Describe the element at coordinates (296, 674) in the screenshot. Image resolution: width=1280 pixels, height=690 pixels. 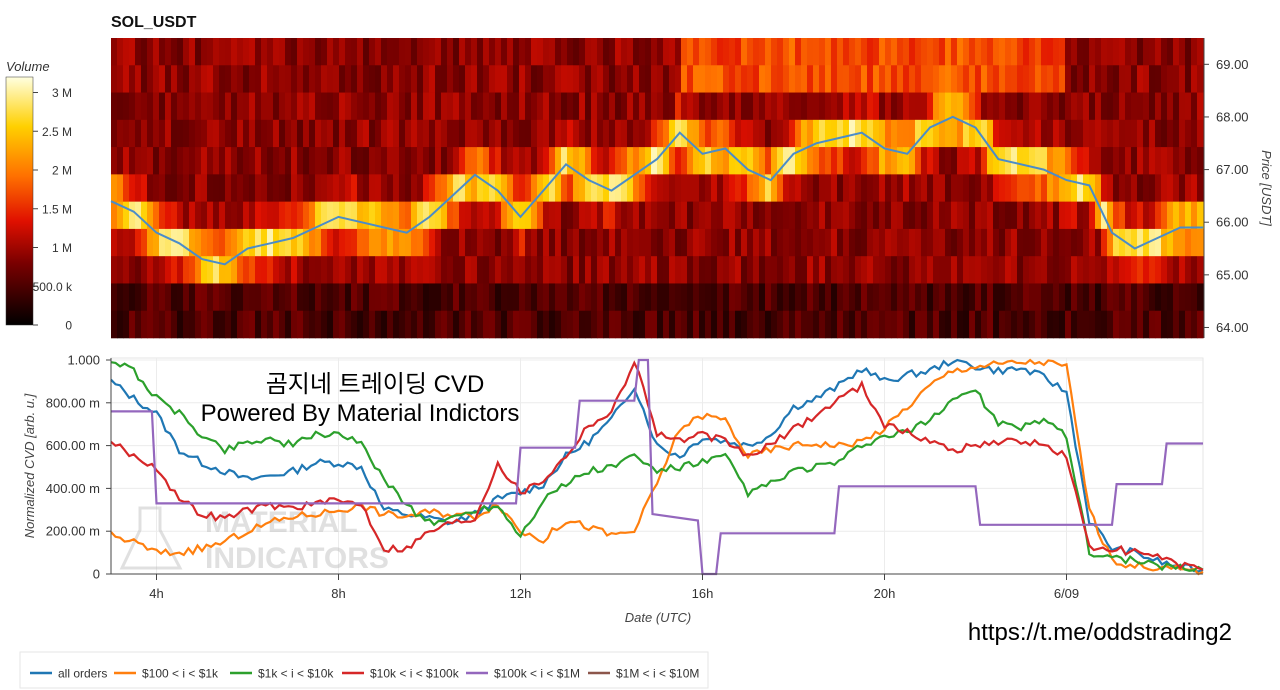
I see `legend-item-label: $1k < i < $10k` at that location.